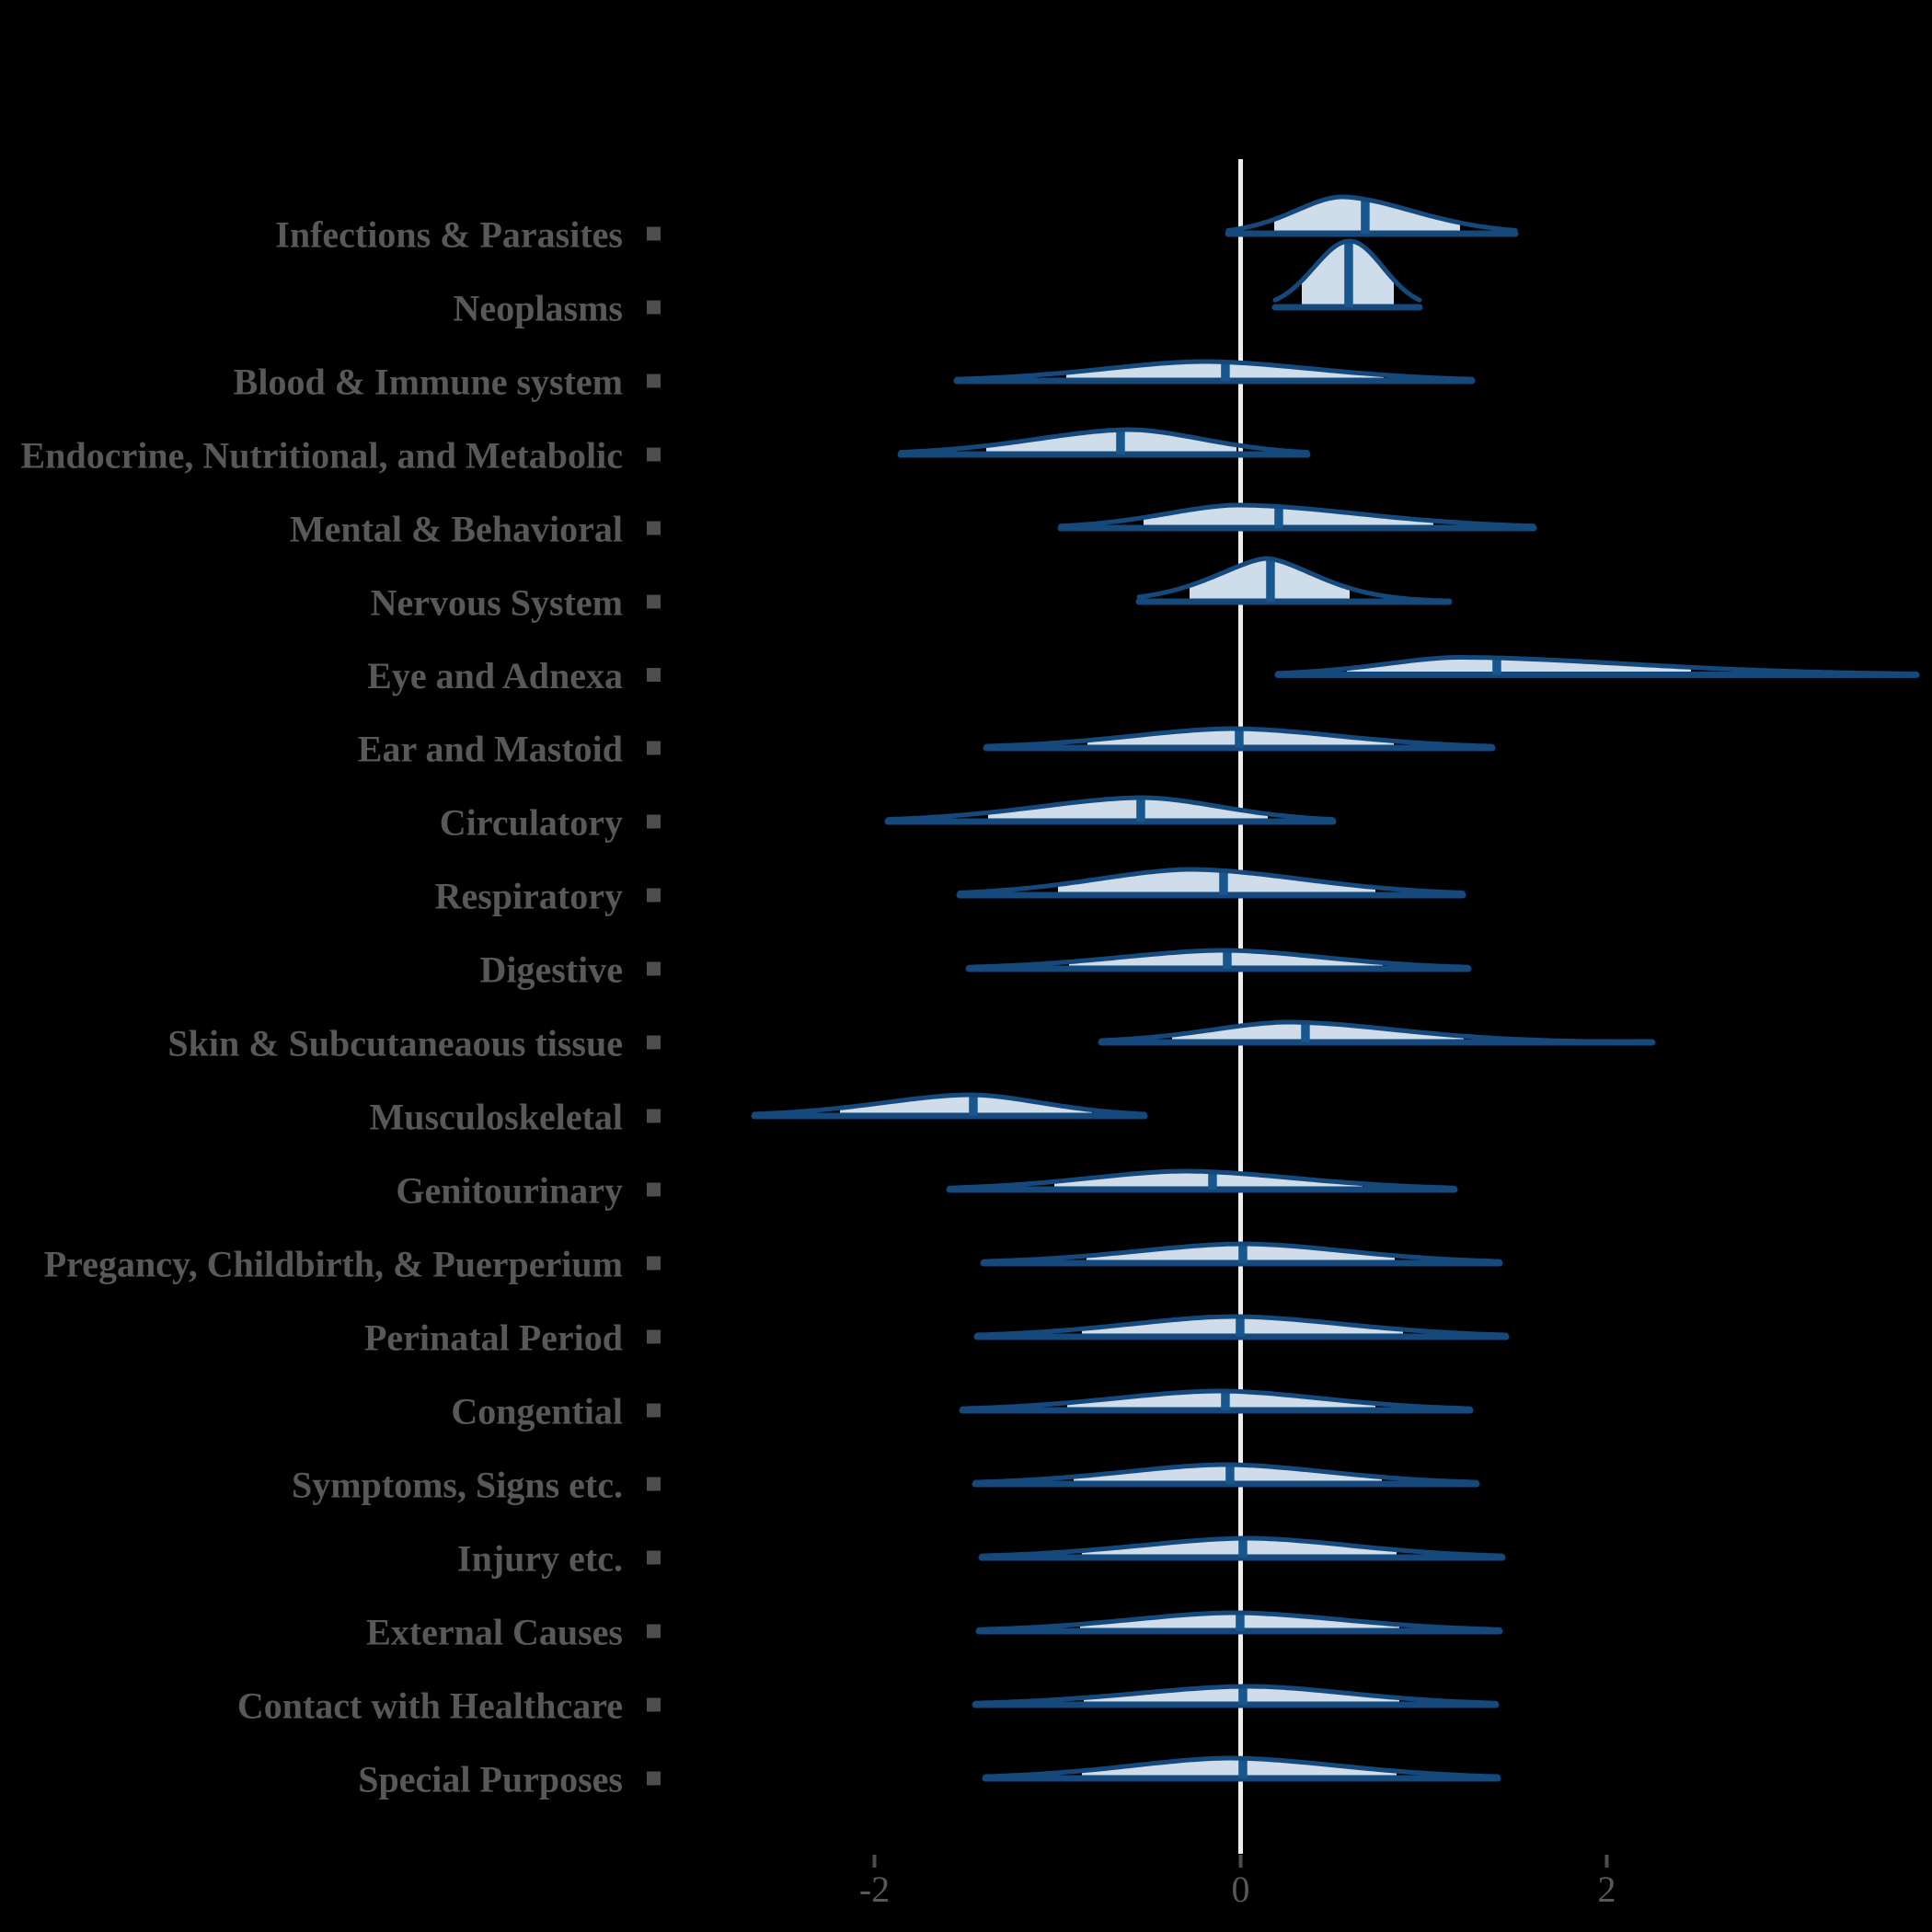 This screenshot has height=1932, width=1932. What do you see at coordinates (496, 1117) in the screenshot?
I see `svg-text: Musculoskeletal` at bounding box center [496, 1117].